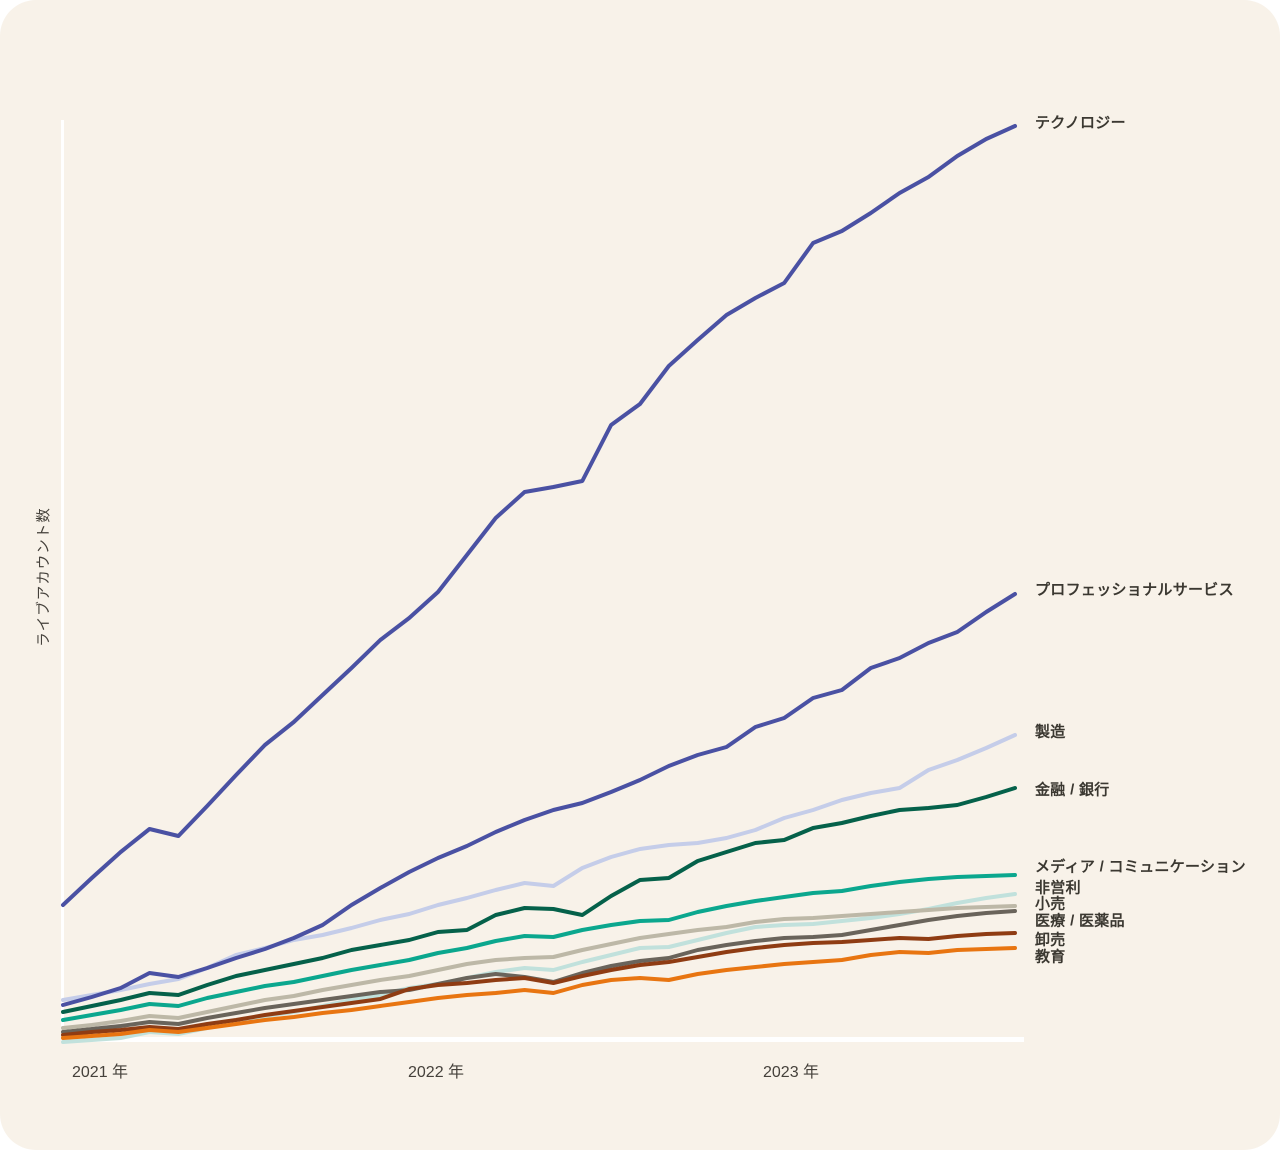 The image size is (1280, 1150). I want to click on series-label-7: 医療 / 医薬品, so click(1080, 921).